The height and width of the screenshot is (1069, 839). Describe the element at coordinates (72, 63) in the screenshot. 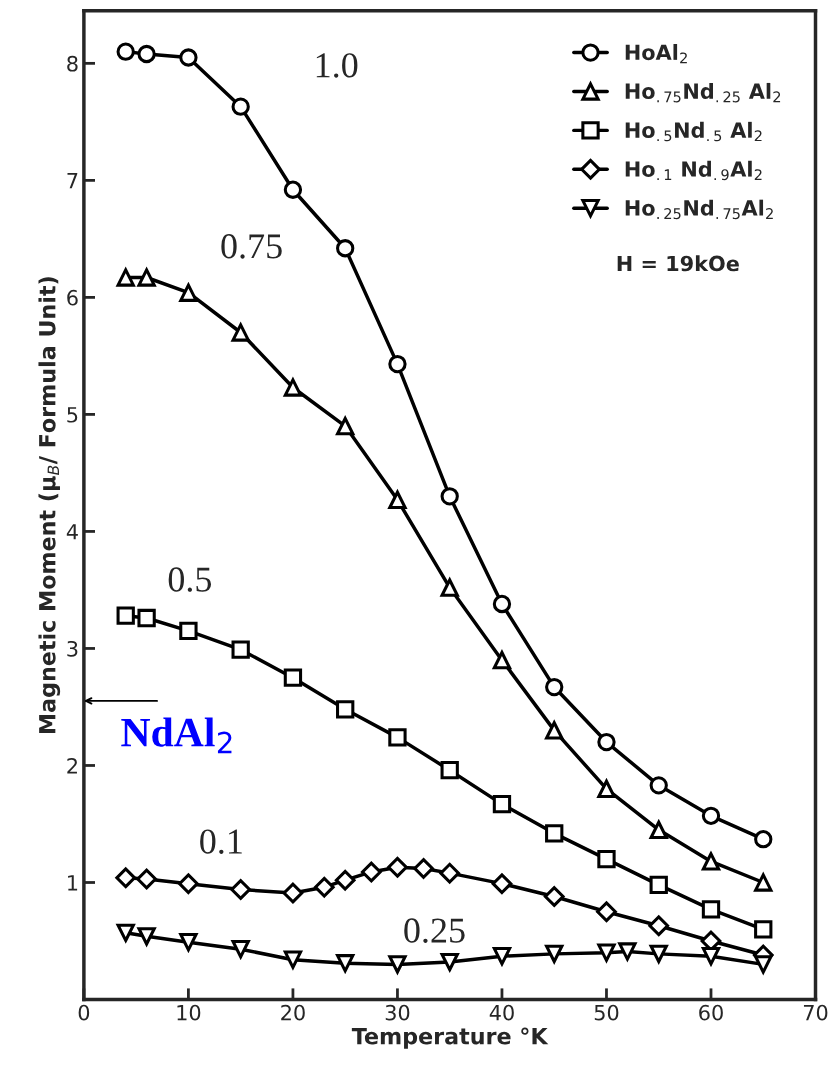

I see `y-tick-label: 8` at that location.